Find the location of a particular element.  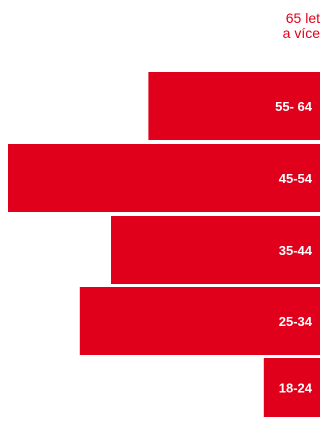

bar-label-3: 35-44 is located at coordinates (296, 250).